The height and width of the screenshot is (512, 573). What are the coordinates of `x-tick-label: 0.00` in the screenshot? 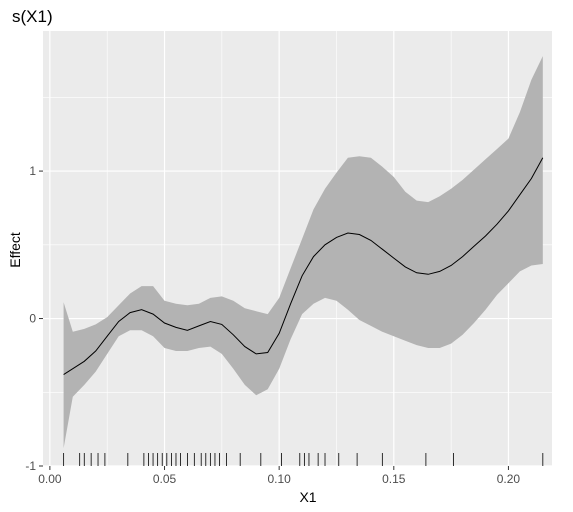 It's located at (50, 479).